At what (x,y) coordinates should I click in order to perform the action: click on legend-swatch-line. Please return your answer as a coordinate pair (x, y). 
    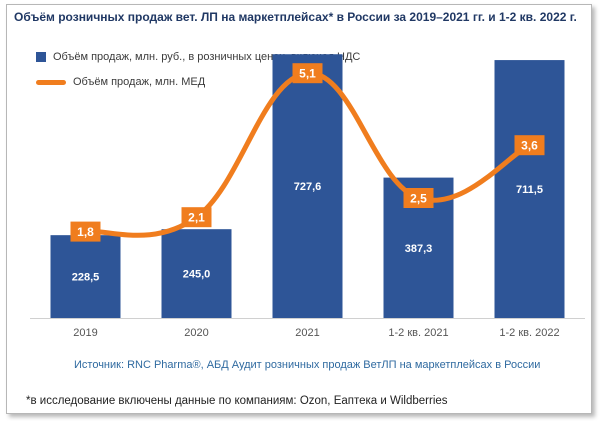
    Looking at the image, I should click on (51, 82).